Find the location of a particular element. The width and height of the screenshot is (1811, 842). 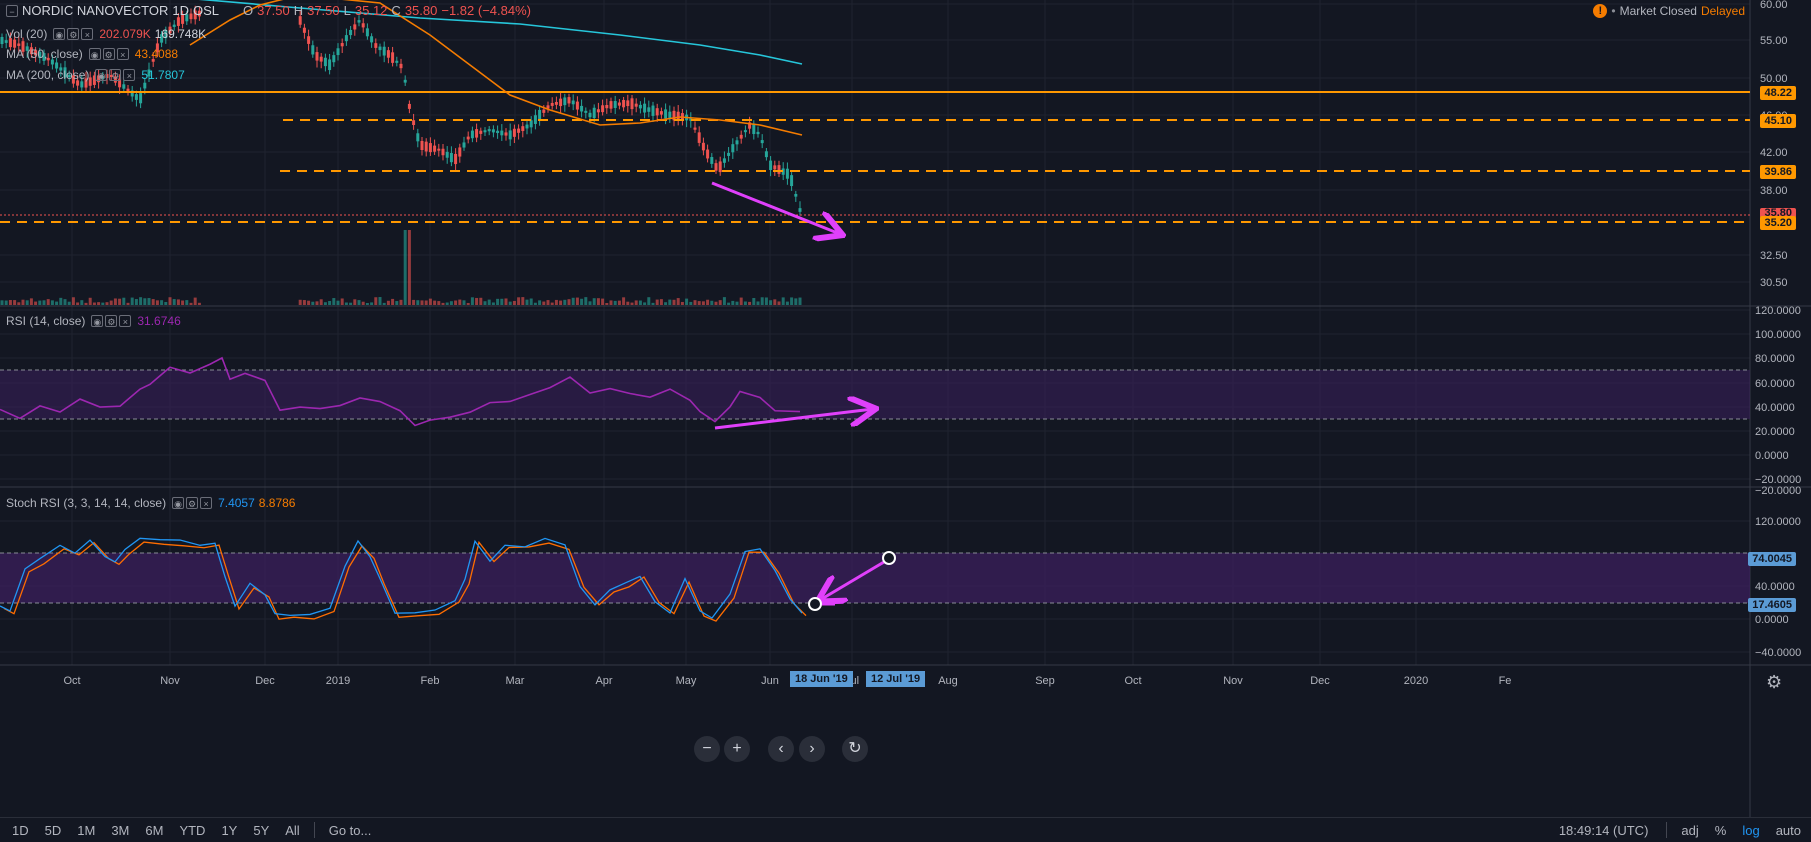

scroll-right-button: › is located at coordinates (812, 749).